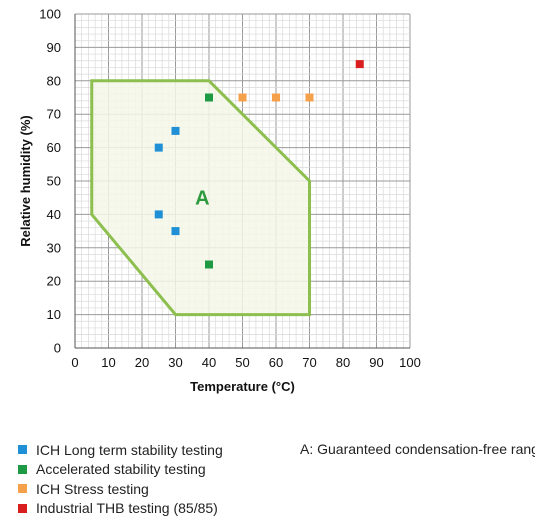 The width and height of the screenshot is (535, 518). Describe the element at coordinates (209, 362) in the screenshot. I see `x-tick-label: 40` at that location.